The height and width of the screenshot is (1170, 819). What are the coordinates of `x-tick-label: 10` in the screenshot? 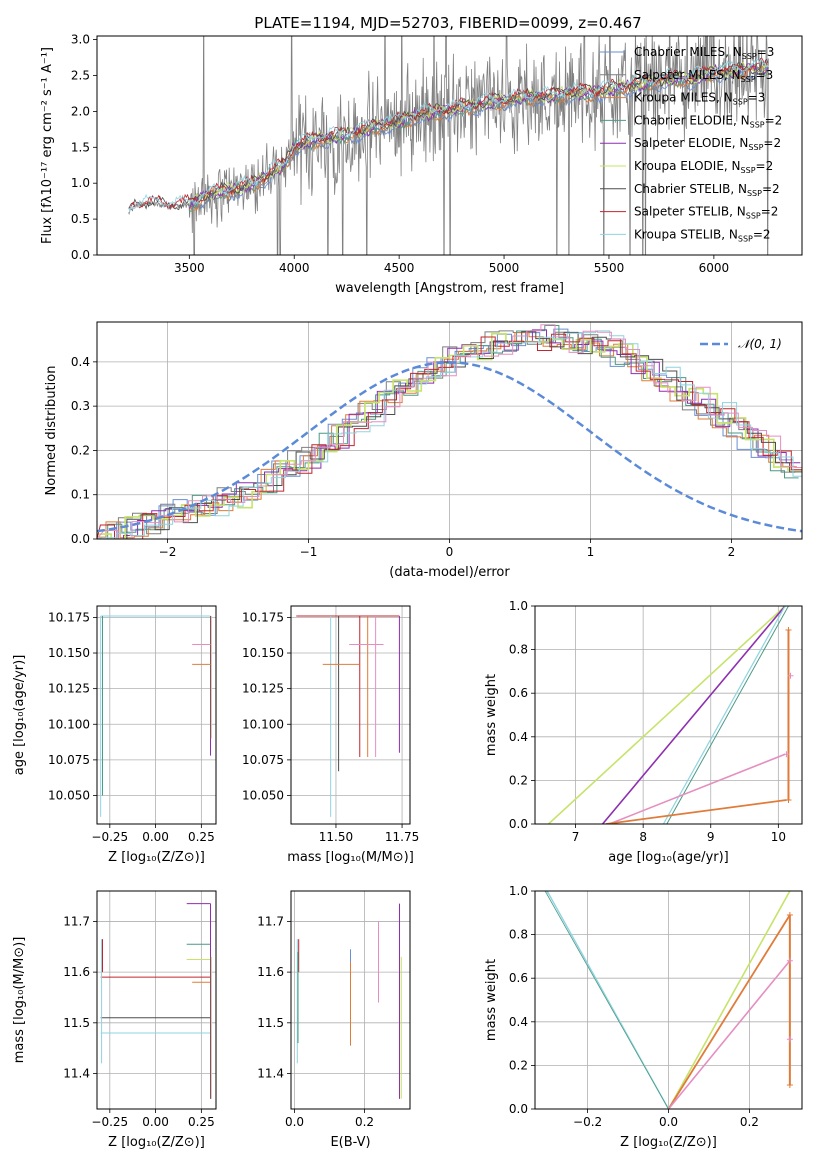 It's located at (778, 837).